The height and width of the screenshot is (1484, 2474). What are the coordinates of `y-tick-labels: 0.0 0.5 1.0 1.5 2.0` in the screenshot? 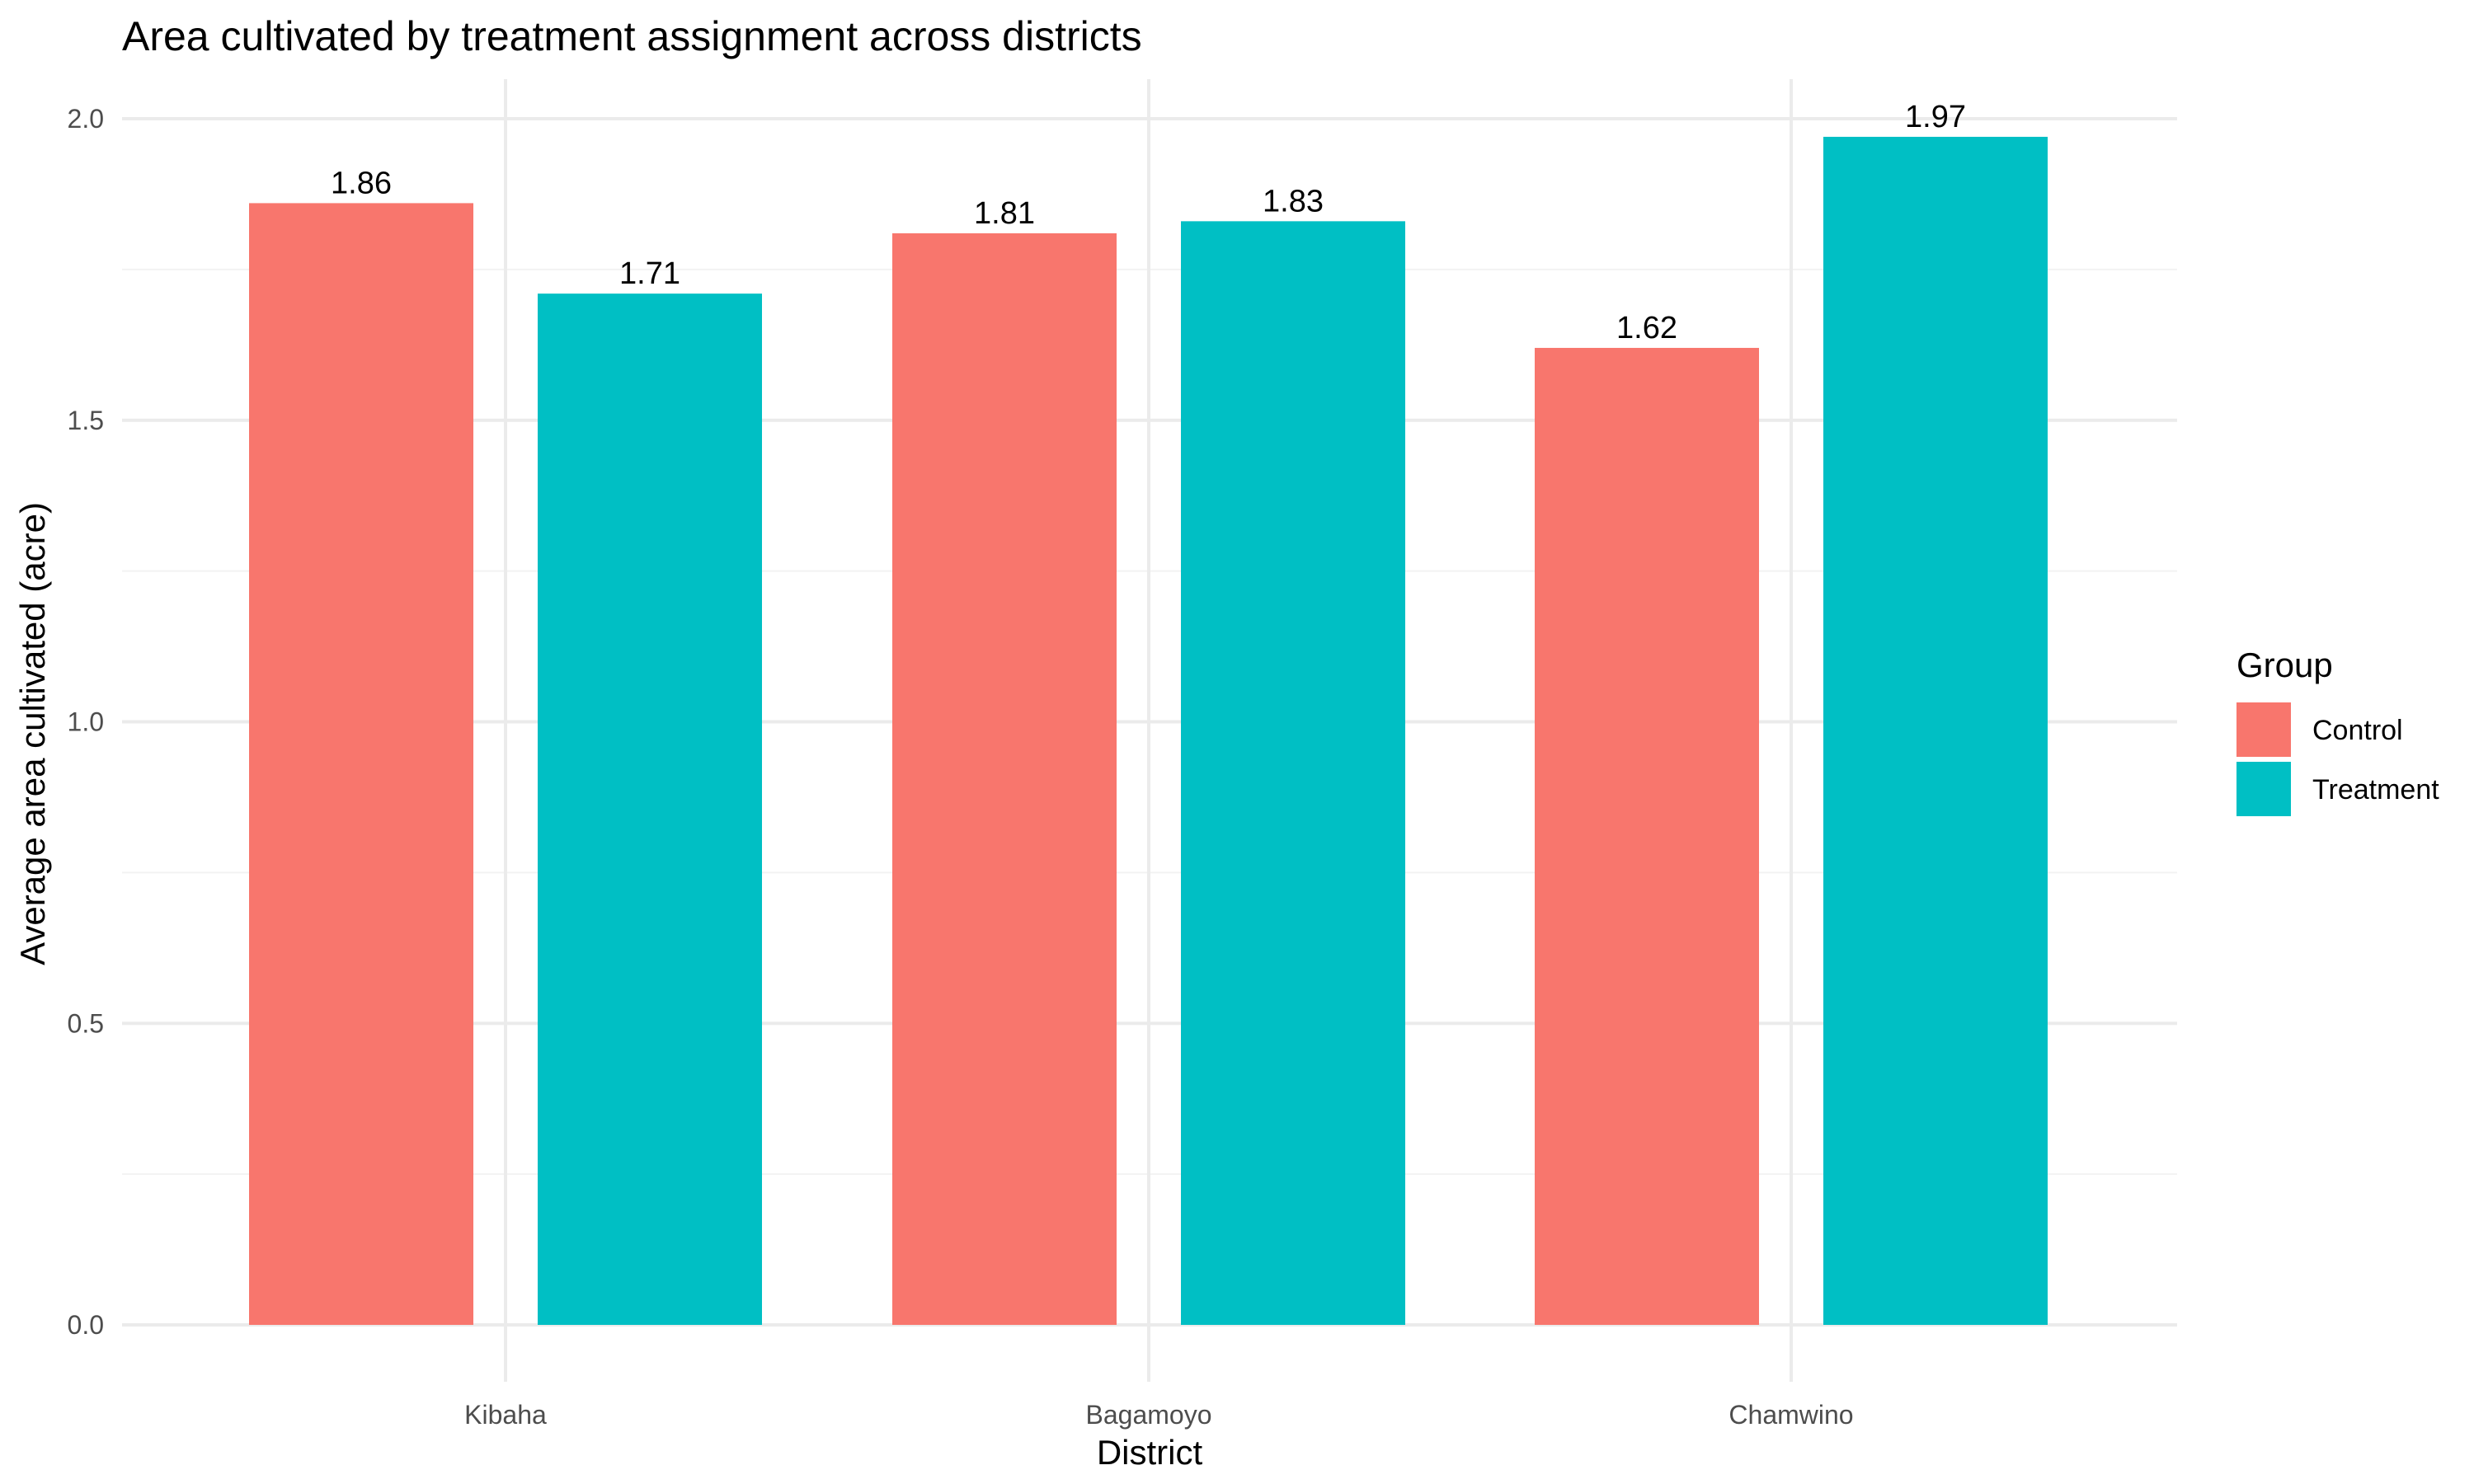 It's located at (86, 722).